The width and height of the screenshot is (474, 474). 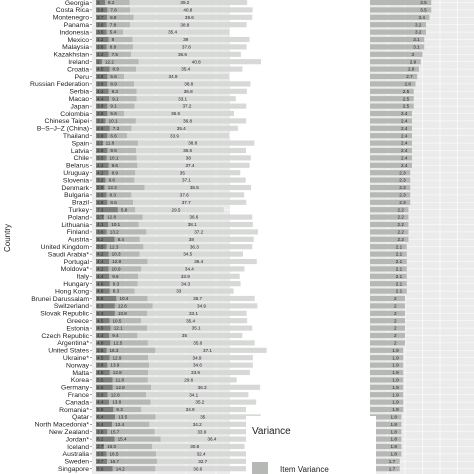 I want to click on value-label-c: 37.7, so click(x=186, y=202).